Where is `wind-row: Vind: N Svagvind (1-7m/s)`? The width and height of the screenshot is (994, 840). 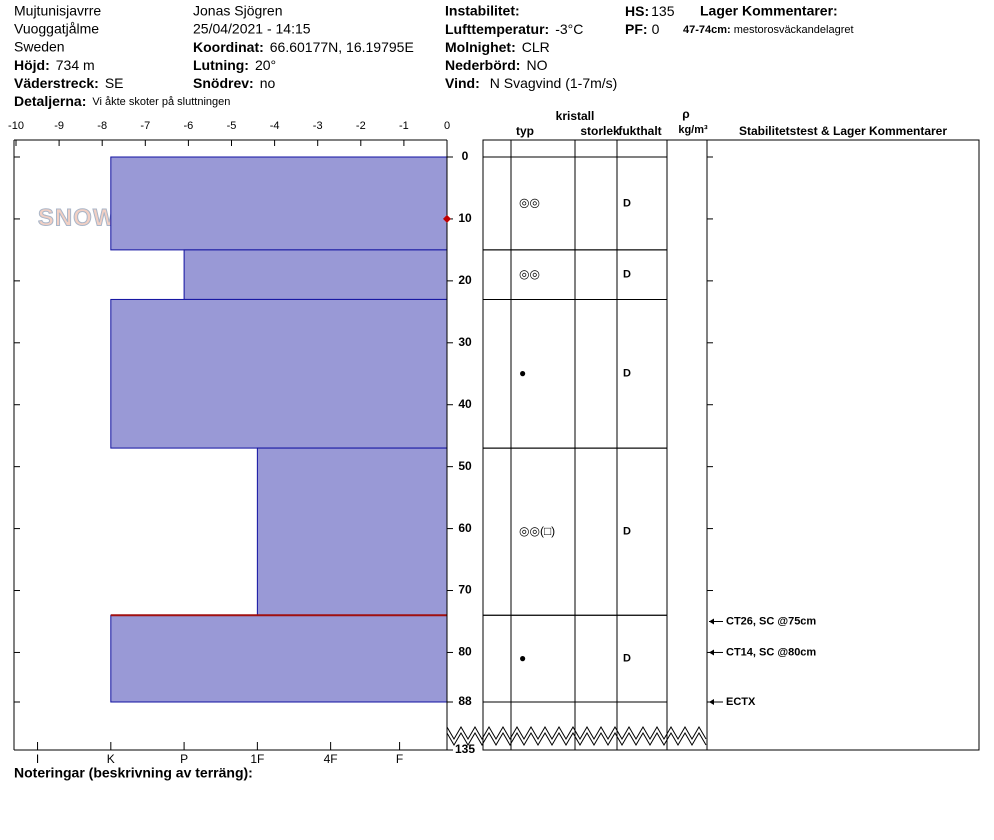 wind-row: Vind: N Svagvind (1-7m/s) is located at coordinates (531, 83).